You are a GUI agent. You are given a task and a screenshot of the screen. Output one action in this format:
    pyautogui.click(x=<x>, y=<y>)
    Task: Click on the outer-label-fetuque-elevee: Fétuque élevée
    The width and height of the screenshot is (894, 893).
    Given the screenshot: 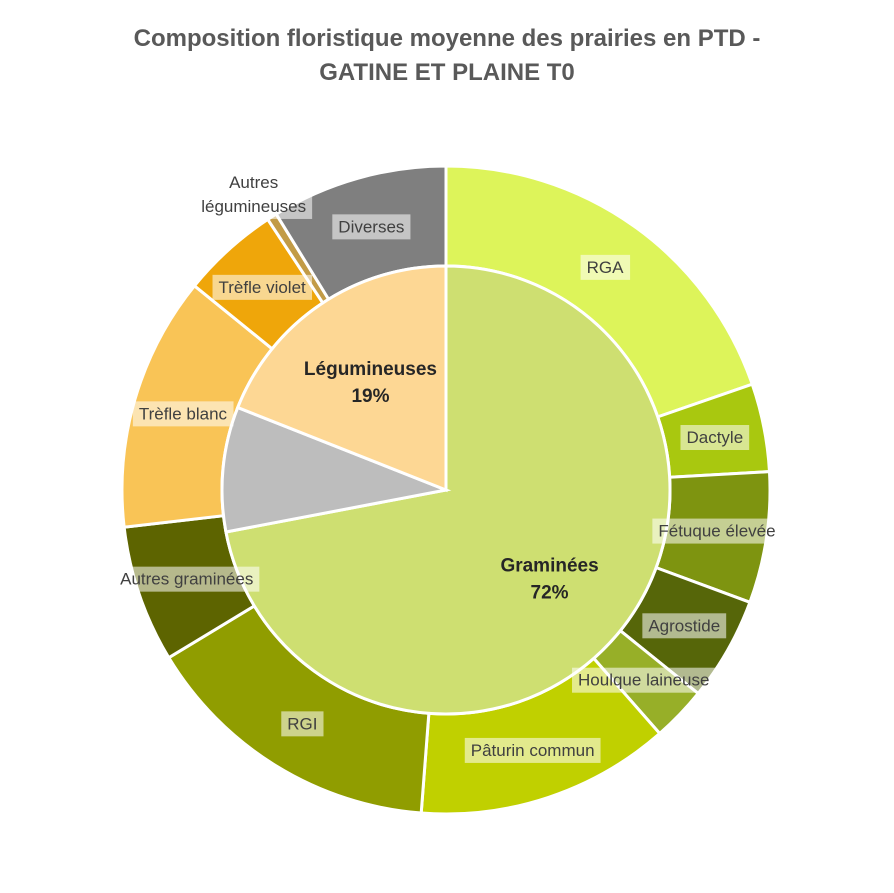 What is the action you would take?
    pyautogui.click(x=717, y=531)
    